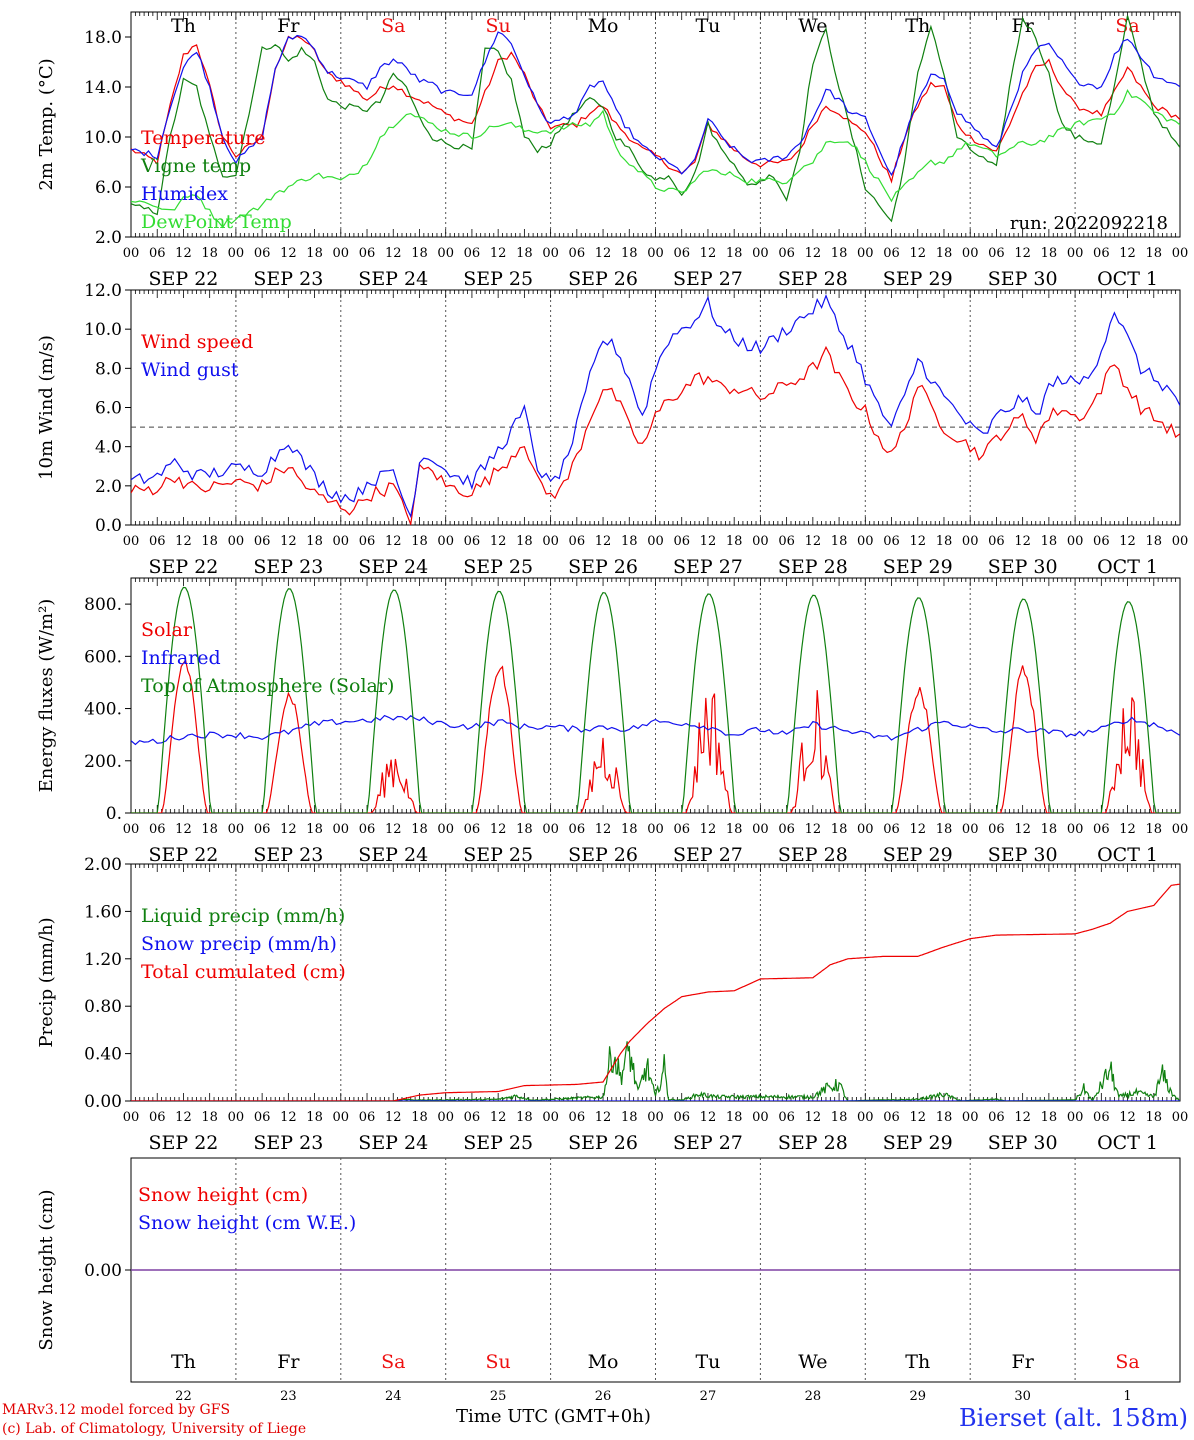 The height and width of the screenshot is (1440, 1194). What do you see at coordinates (46, 124) in the screenshot?
I see `y-axis-label: 2m Temp. (°C)` at bounding box center [46, 124].